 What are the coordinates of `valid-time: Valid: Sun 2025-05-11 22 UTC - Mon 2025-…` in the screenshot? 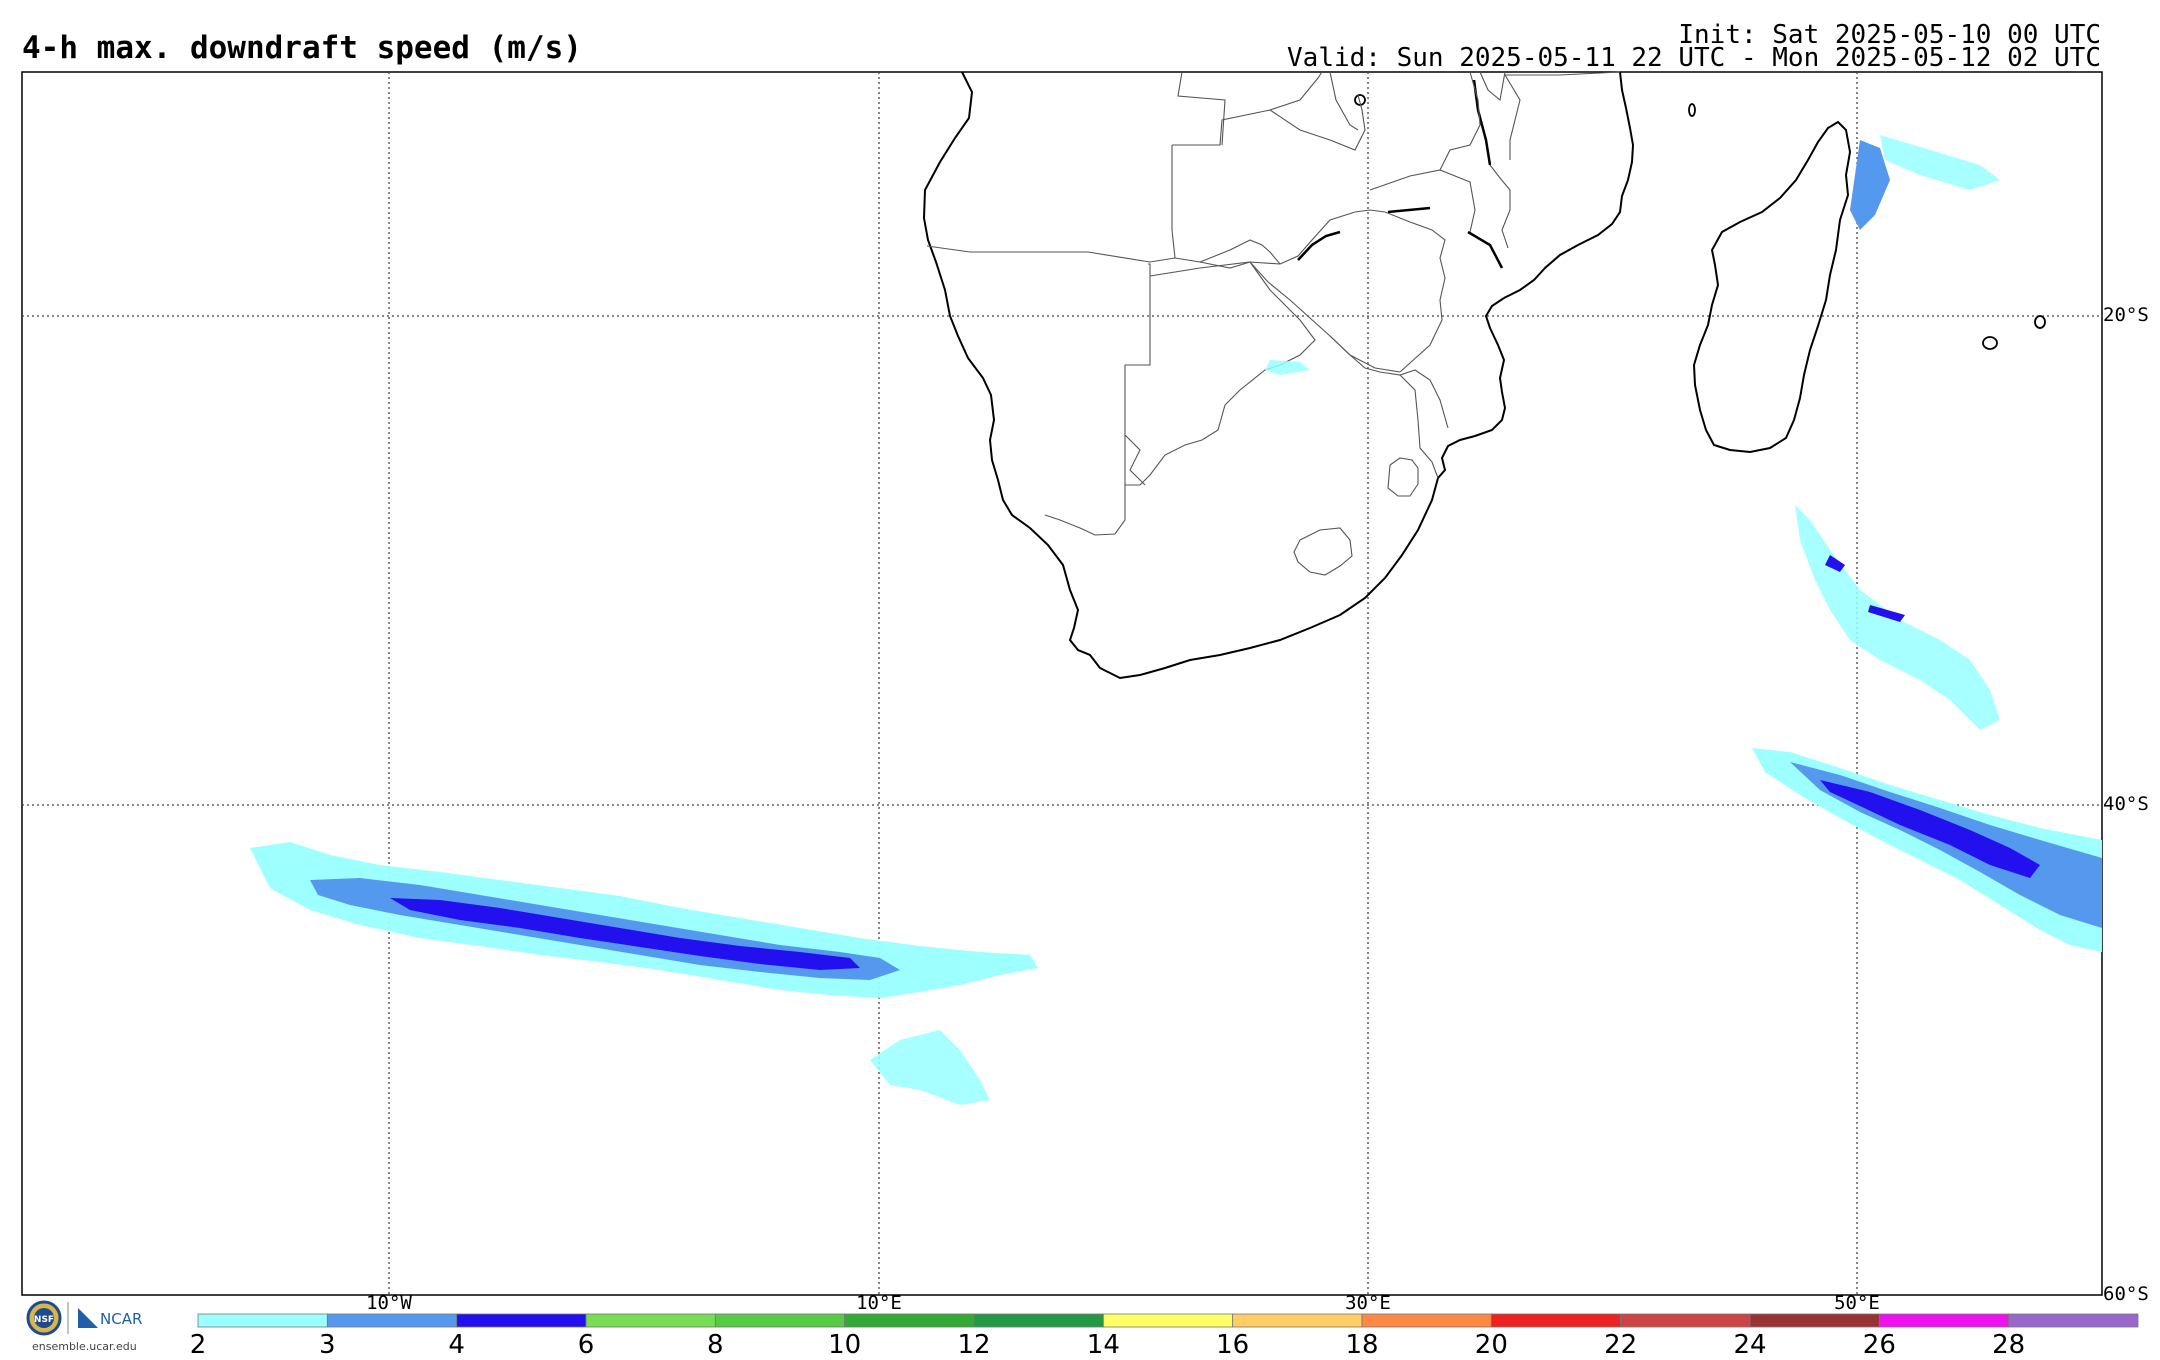 It's located at (1694, 58).